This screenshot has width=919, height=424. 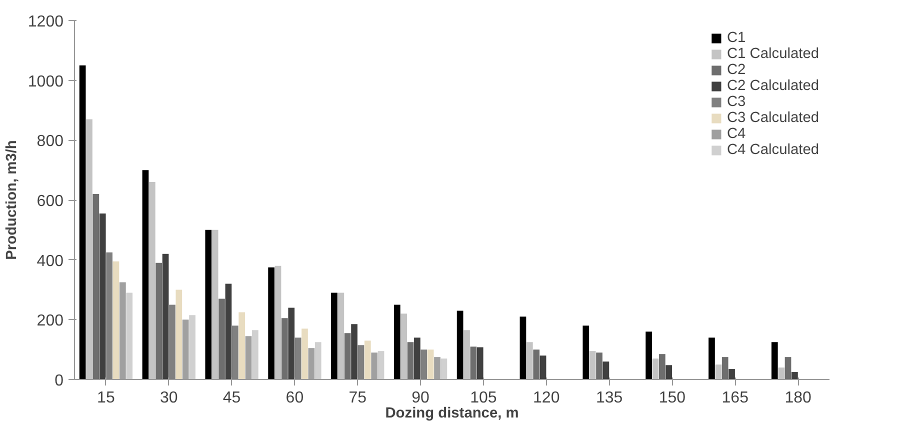 What do you see at coordinates (736, 38) in the screenshot?
I see `legend-label: C1` at bounding box center [736, 38].